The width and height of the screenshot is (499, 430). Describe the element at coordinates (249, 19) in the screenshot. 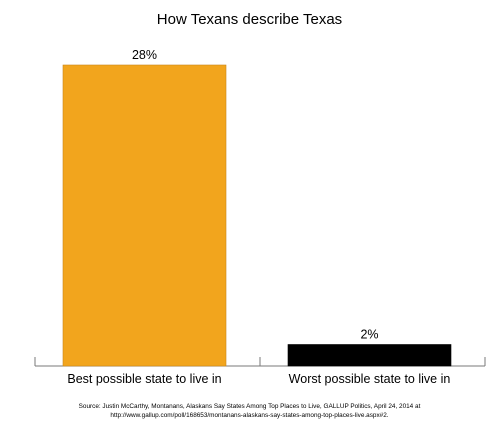

I see `chart-title: How Texans describe Texas` at that location.